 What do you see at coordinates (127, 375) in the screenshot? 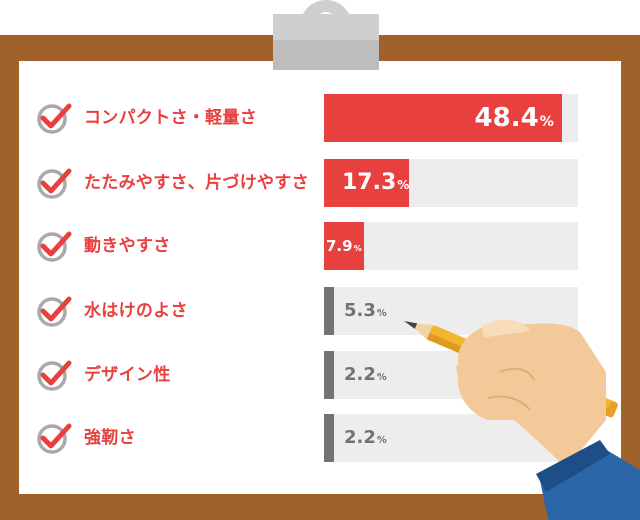
I see `category-label: デザイン性` at bounding box center [127, 375].